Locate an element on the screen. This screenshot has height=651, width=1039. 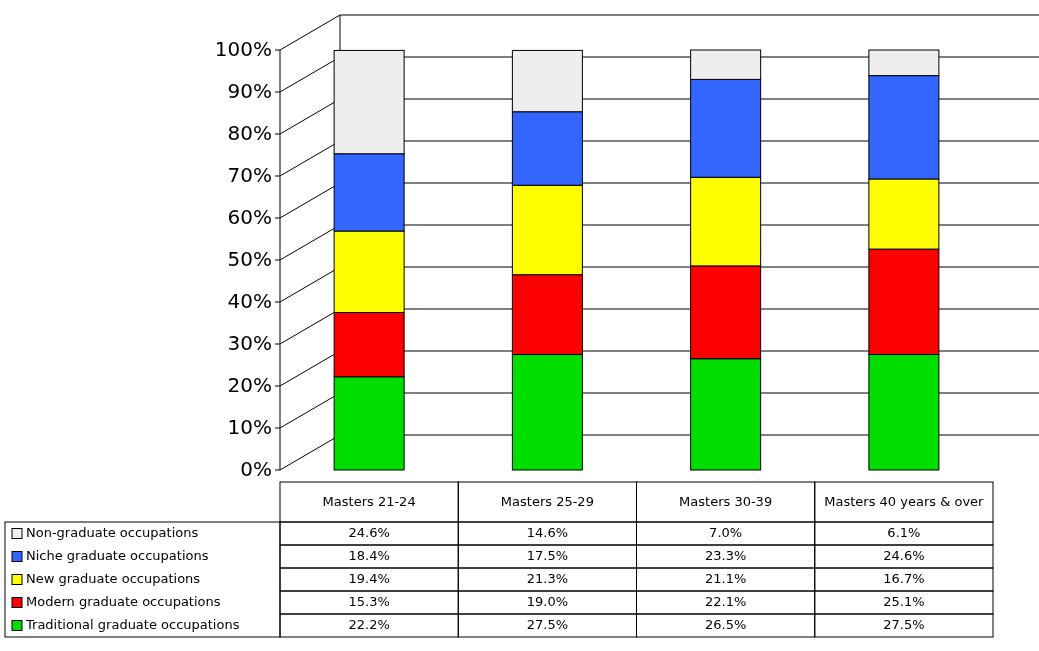
y-tick-label: 30% is located at coordinates (249, 342).